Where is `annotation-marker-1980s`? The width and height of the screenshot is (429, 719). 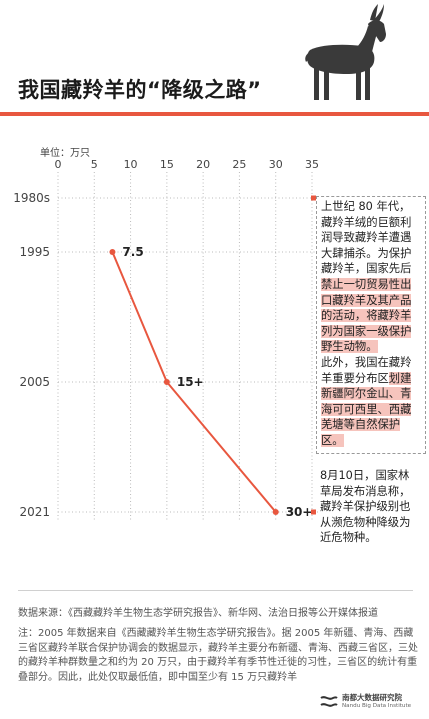 annotation-marker-1980s is located at coordinates (313, 198).